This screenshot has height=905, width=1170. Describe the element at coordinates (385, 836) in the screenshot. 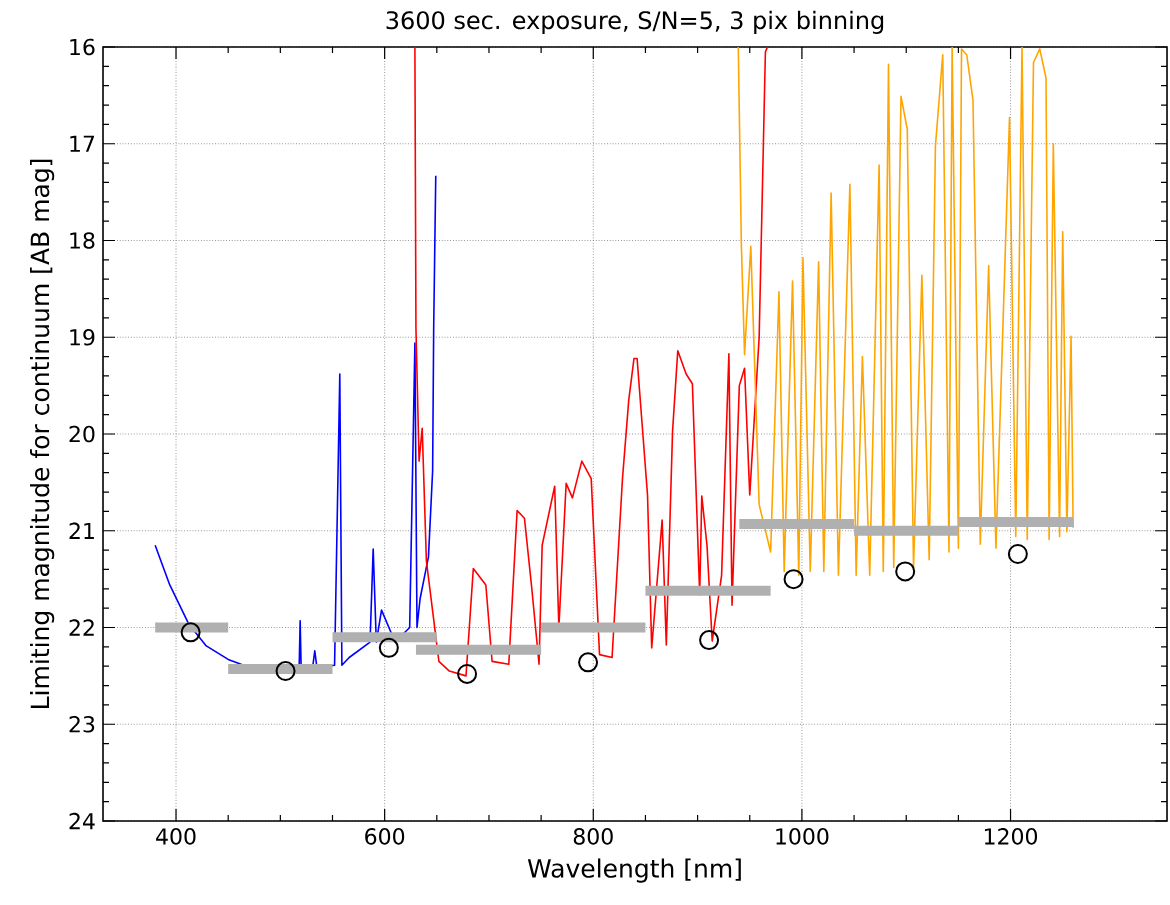

I see `x-tick-label: 600` at that location.